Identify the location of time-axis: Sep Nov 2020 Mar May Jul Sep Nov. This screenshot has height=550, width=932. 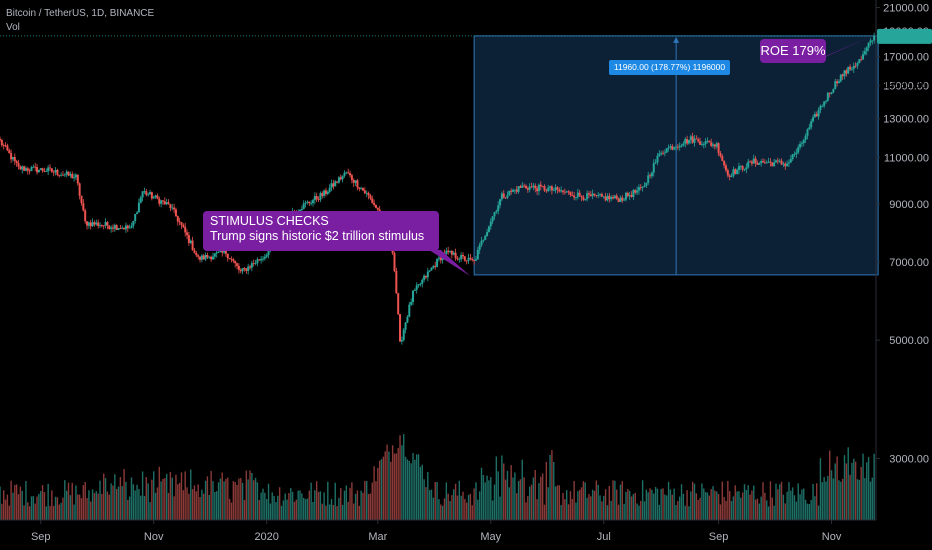
(436, 531).